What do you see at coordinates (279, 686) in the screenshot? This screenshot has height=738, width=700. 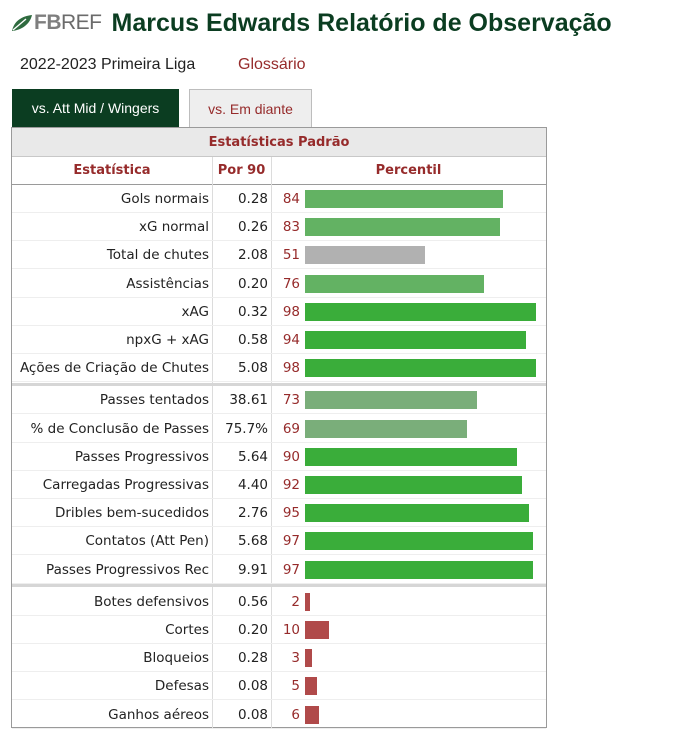 I see `table-row: Defesas 0.08 5` at bounding box center [279, 686].